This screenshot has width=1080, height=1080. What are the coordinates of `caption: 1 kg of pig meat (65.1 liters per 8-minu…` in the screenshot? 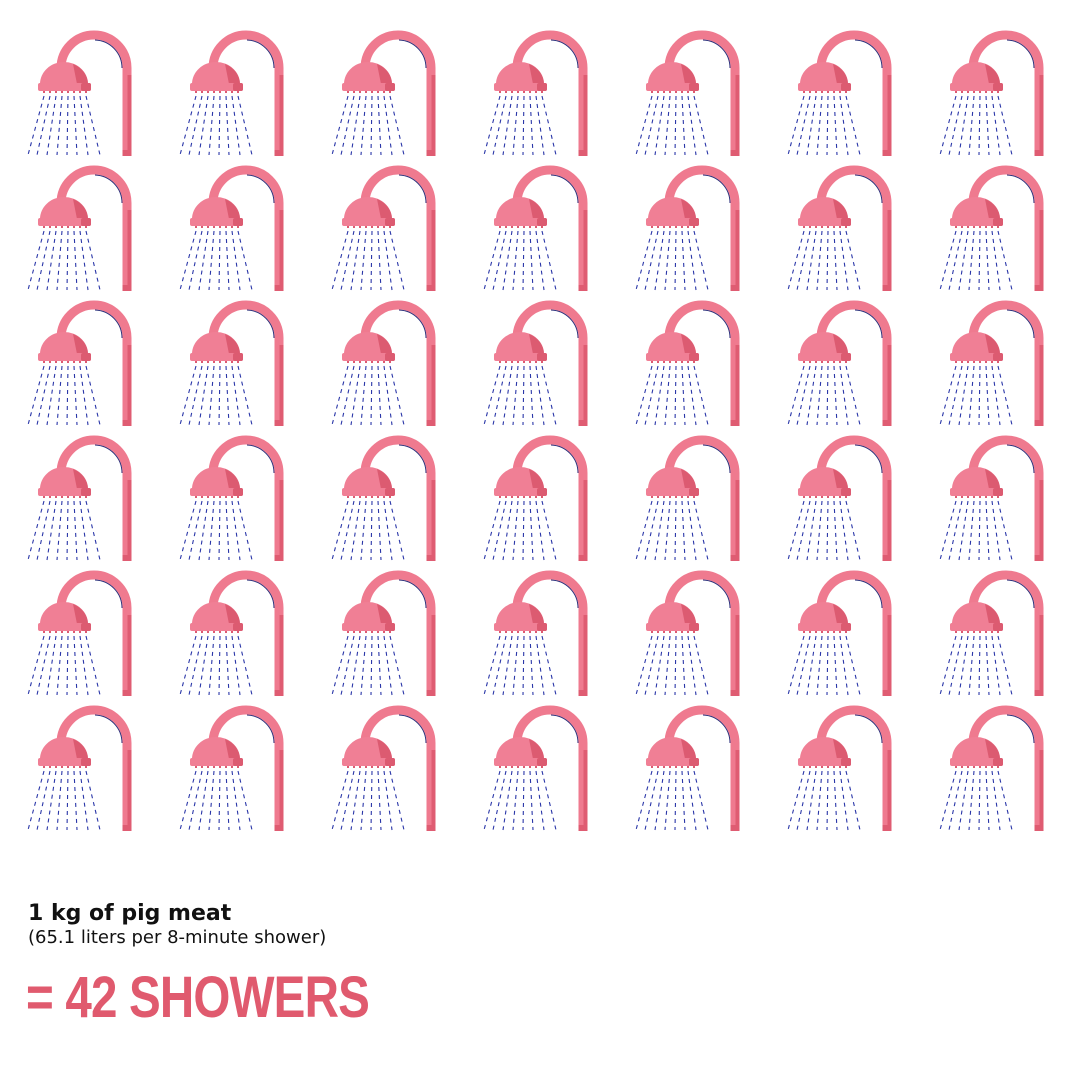 It's located at (378, 924).